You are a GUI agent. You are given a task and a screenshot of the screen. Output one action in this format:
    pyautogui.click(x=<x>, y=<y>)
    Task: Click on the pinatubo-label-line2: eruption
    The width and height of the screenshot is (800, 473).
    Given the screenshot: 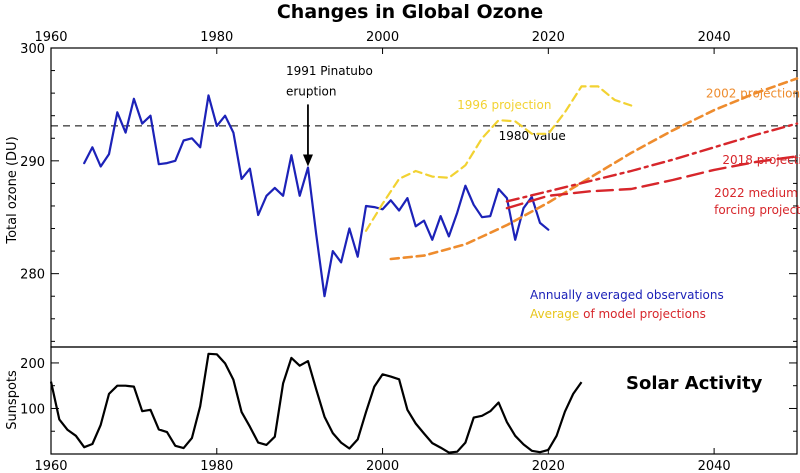 What is the action you would take?
    pyautogui.click(x=311, y=91)
    